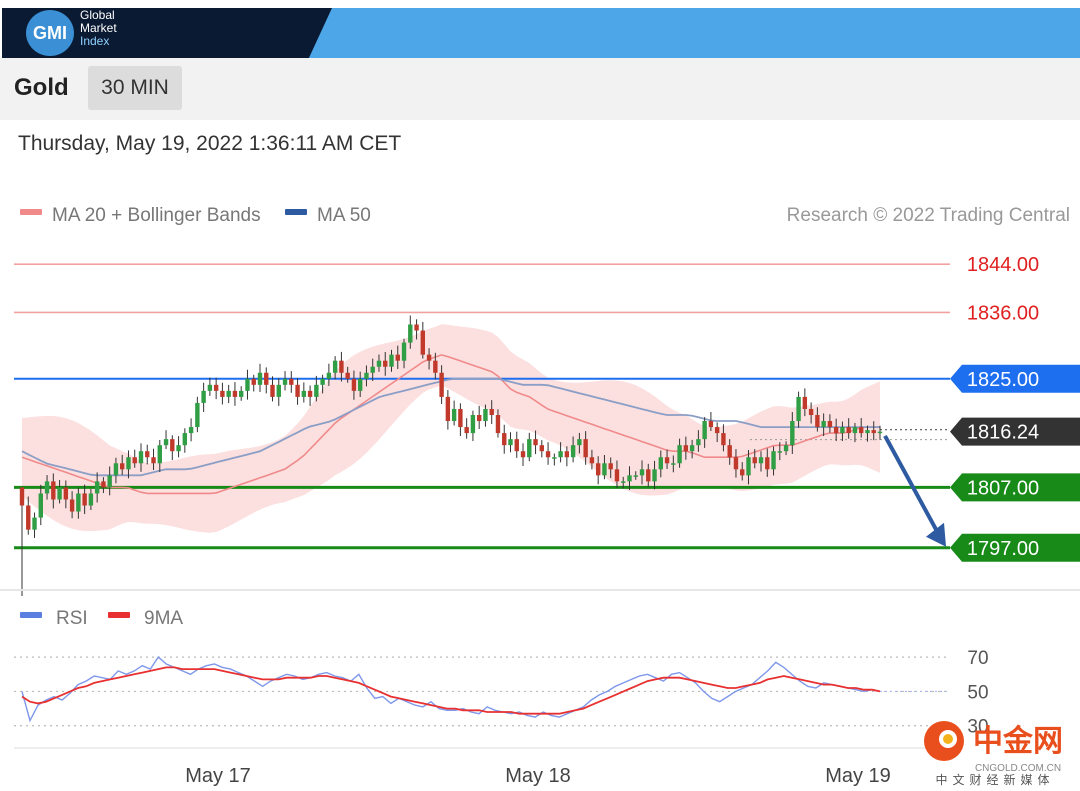 The width and height of the screenshot is (1080, 791). Describe the element at coordinates (210, 143) in the screenshot. I see `chart-datetime: Thursday, May 19, 2022 1:36:11 AM CET` at that location.